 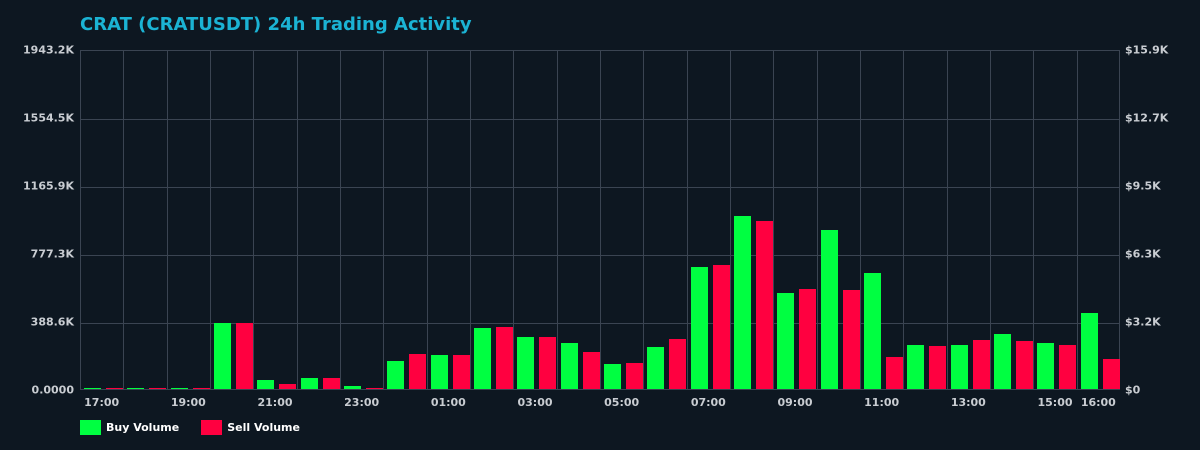 What do you see at coordinates (90, 427) in the screenshot?
I see `buy-swatch-icon` at bounding box center [90, 427].